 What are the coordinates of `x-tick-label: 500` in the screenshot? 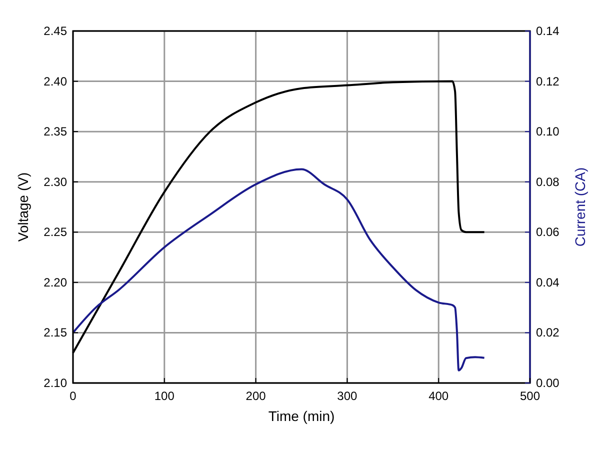 It's located at (530, 396).